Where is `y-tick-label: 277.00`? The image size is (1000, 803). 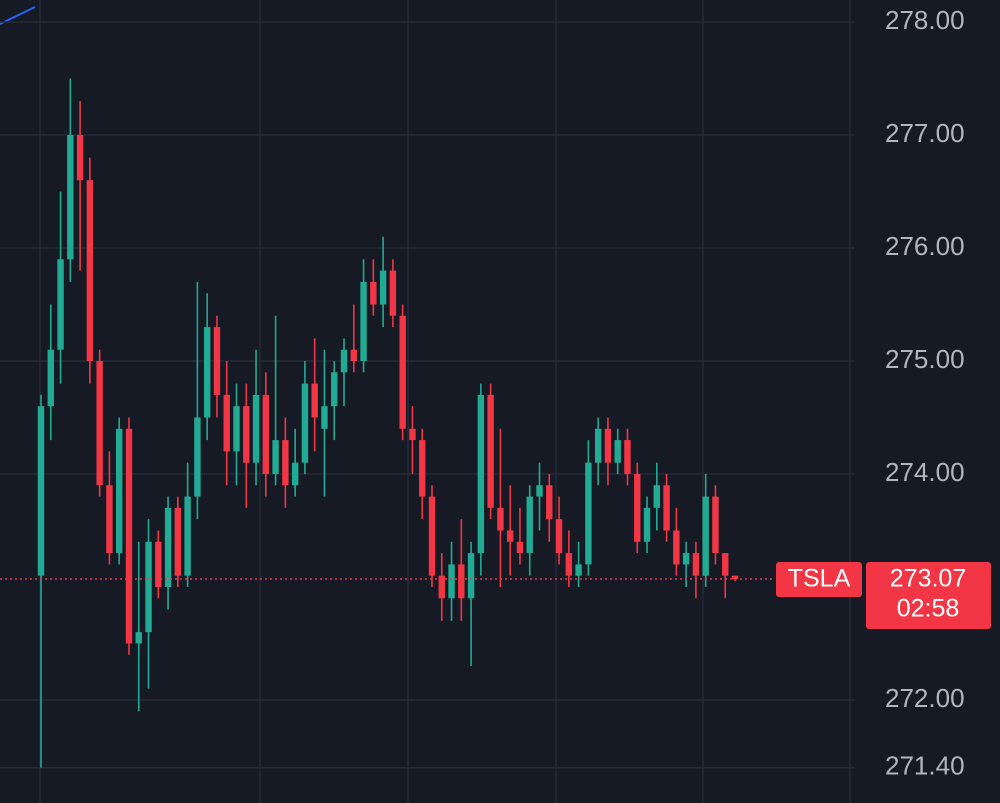 y-tick-label: 277.00 is located at coordinates (925, 133).